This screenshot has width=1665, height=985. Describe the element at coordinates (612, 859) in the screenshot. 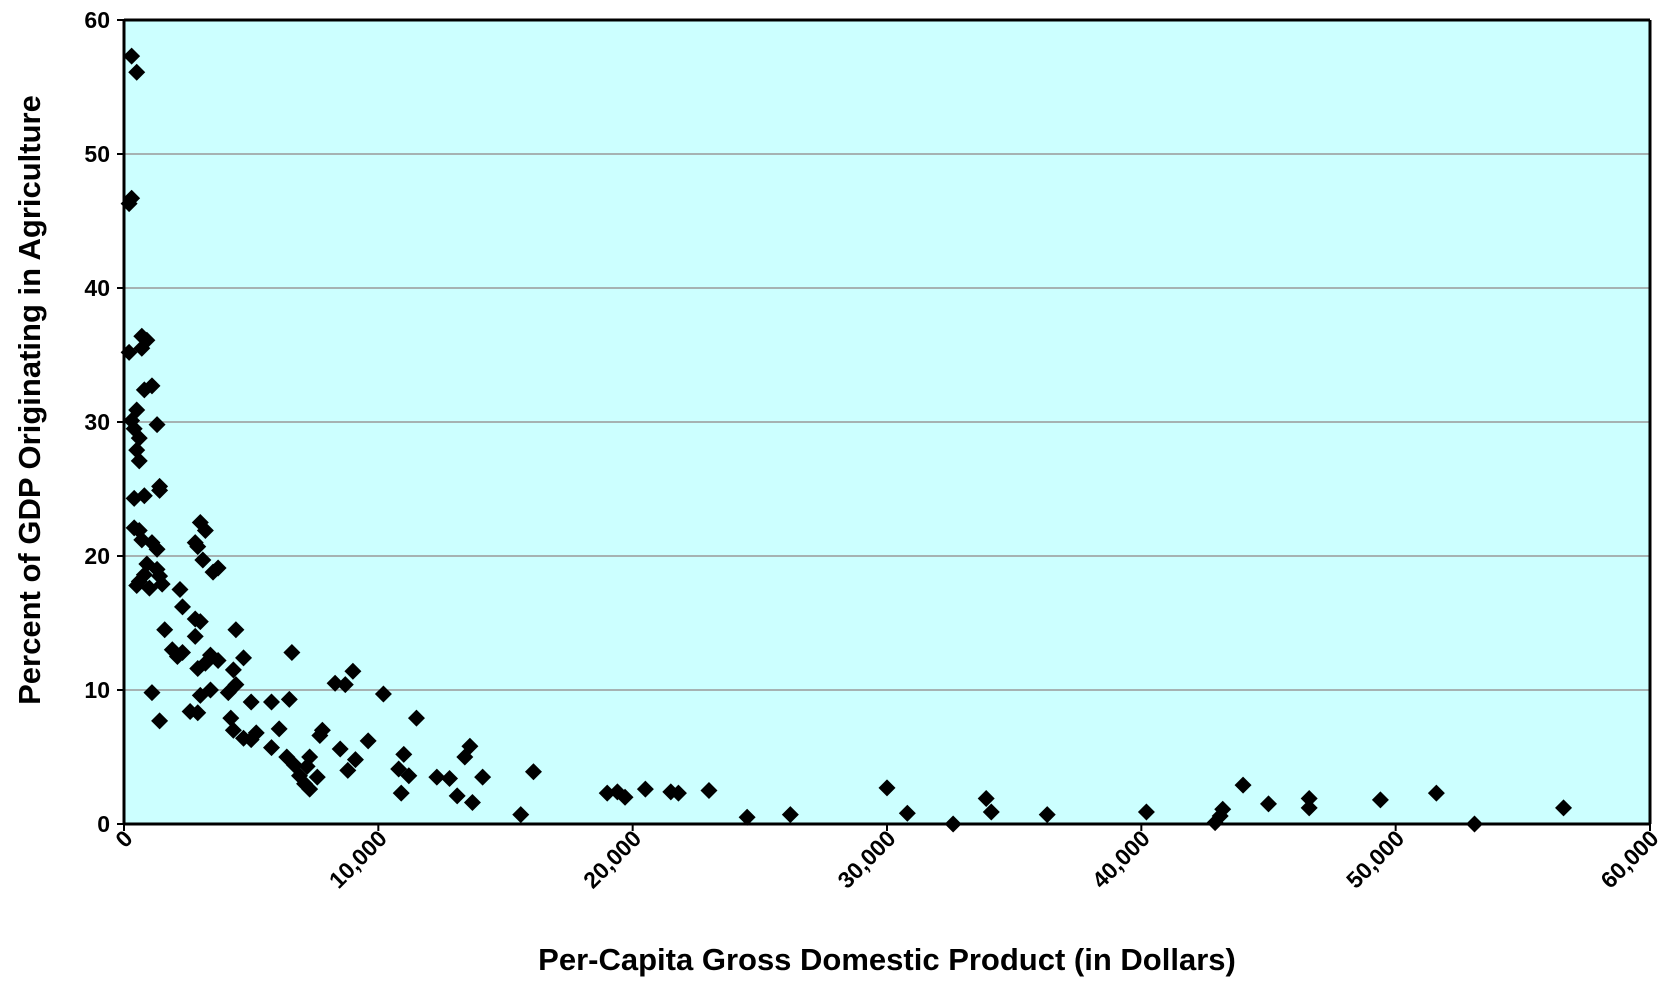

I see `x-tick-label-2: 20,000` at that location.